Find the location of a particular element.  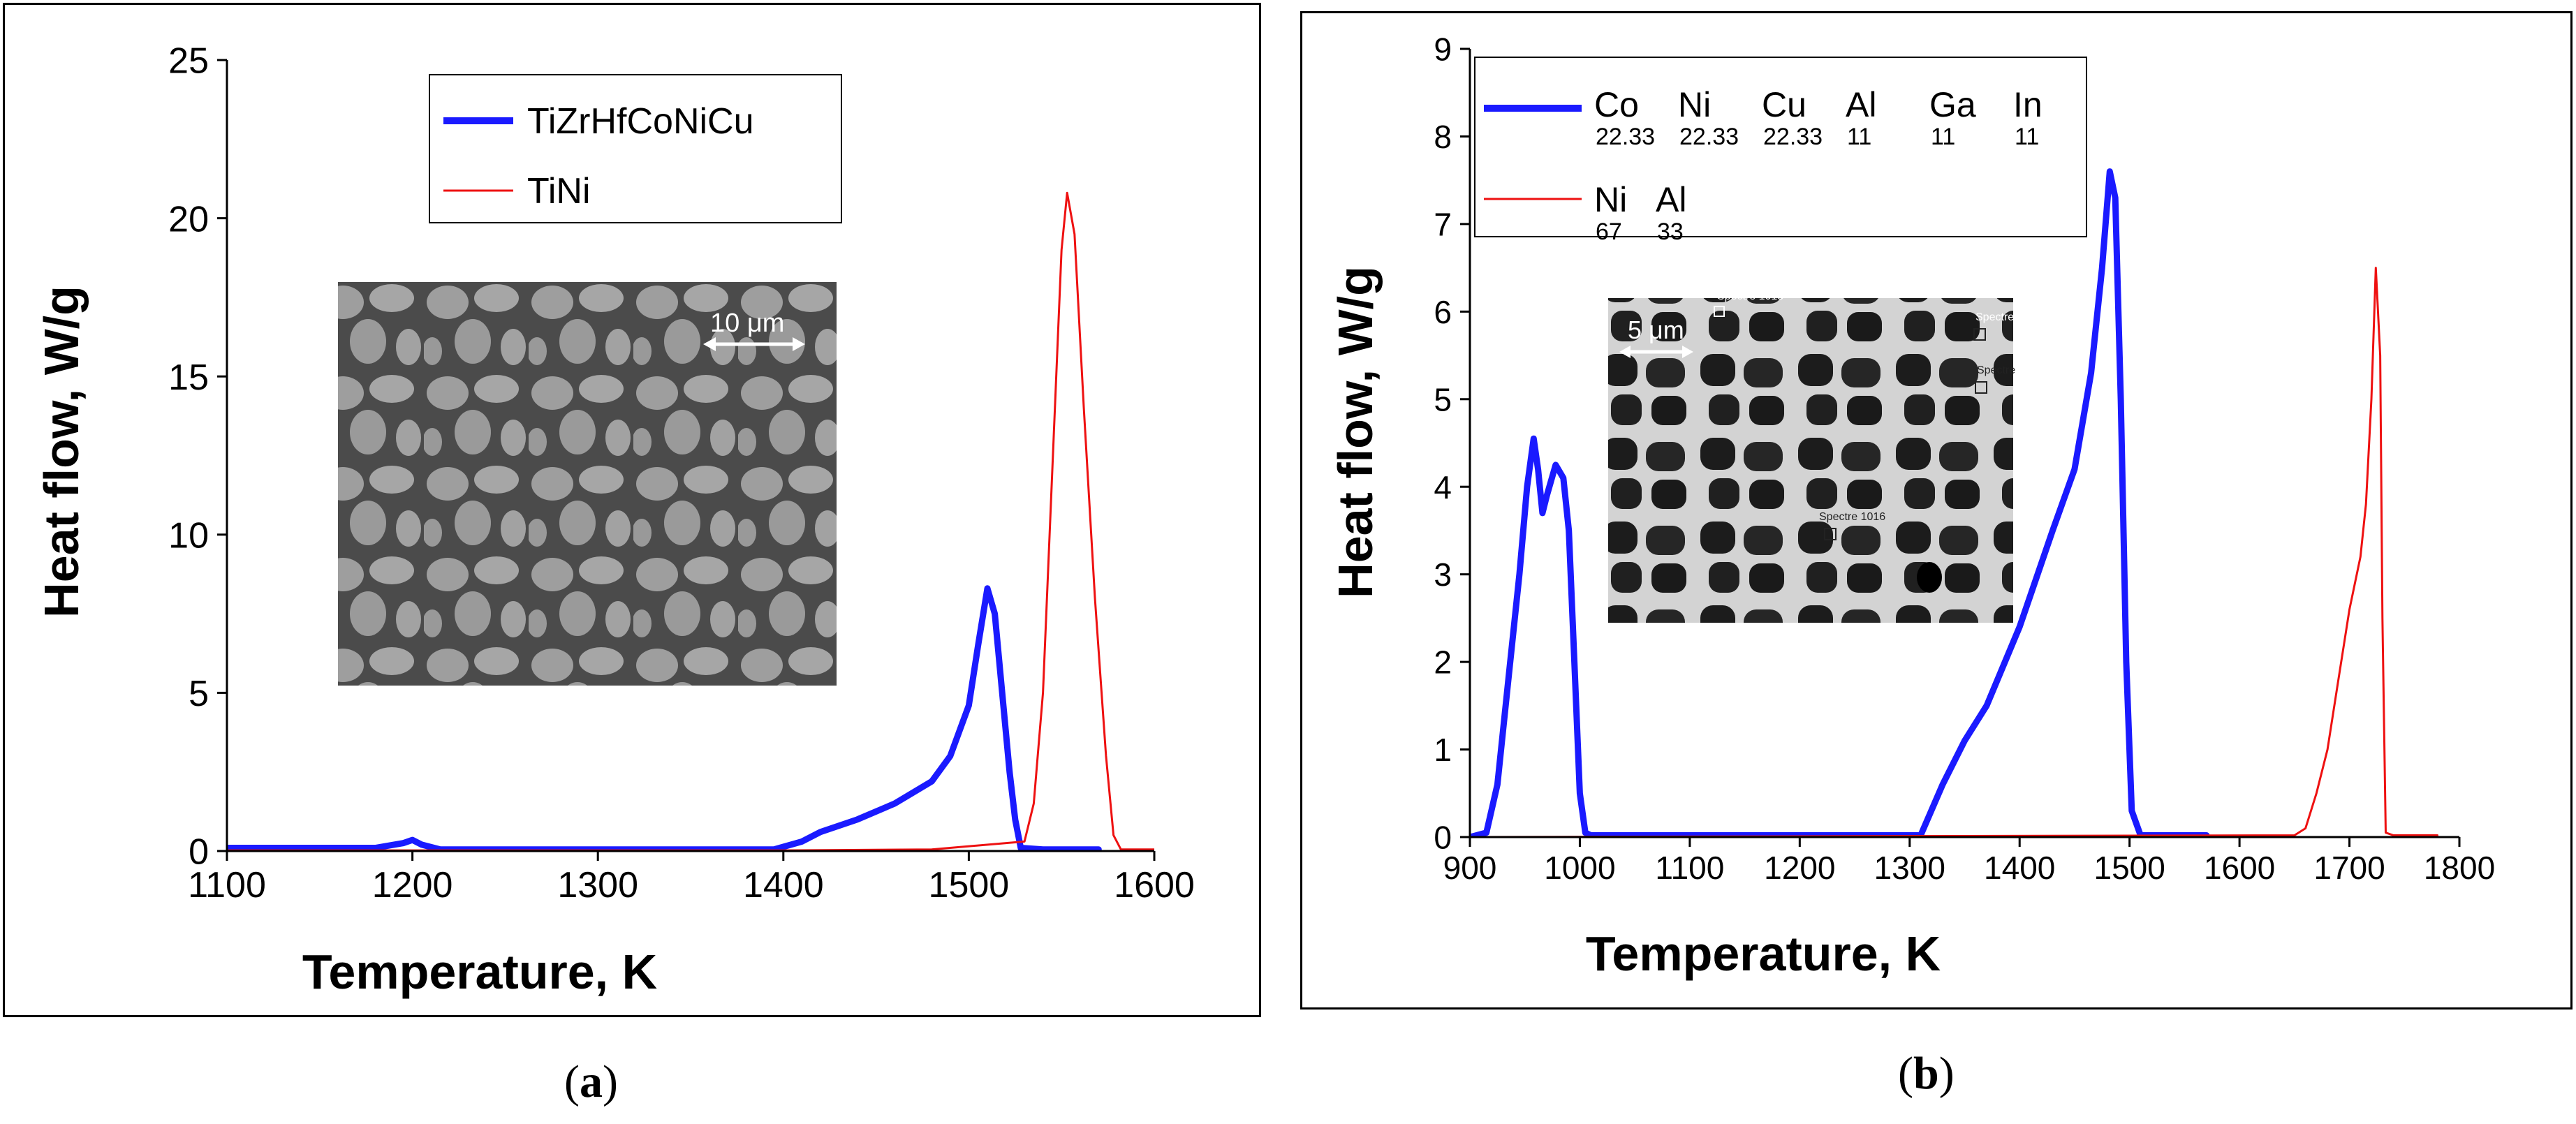

legend-element: Ga is located at coordinates (1952, 105).